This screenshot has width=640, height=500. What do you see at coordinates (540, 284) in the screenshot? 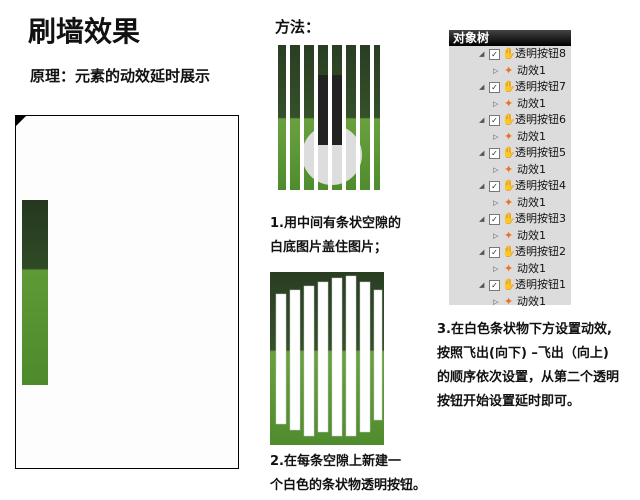
I see `button-label: 透明按钮1` at bounding box center [540, 284].